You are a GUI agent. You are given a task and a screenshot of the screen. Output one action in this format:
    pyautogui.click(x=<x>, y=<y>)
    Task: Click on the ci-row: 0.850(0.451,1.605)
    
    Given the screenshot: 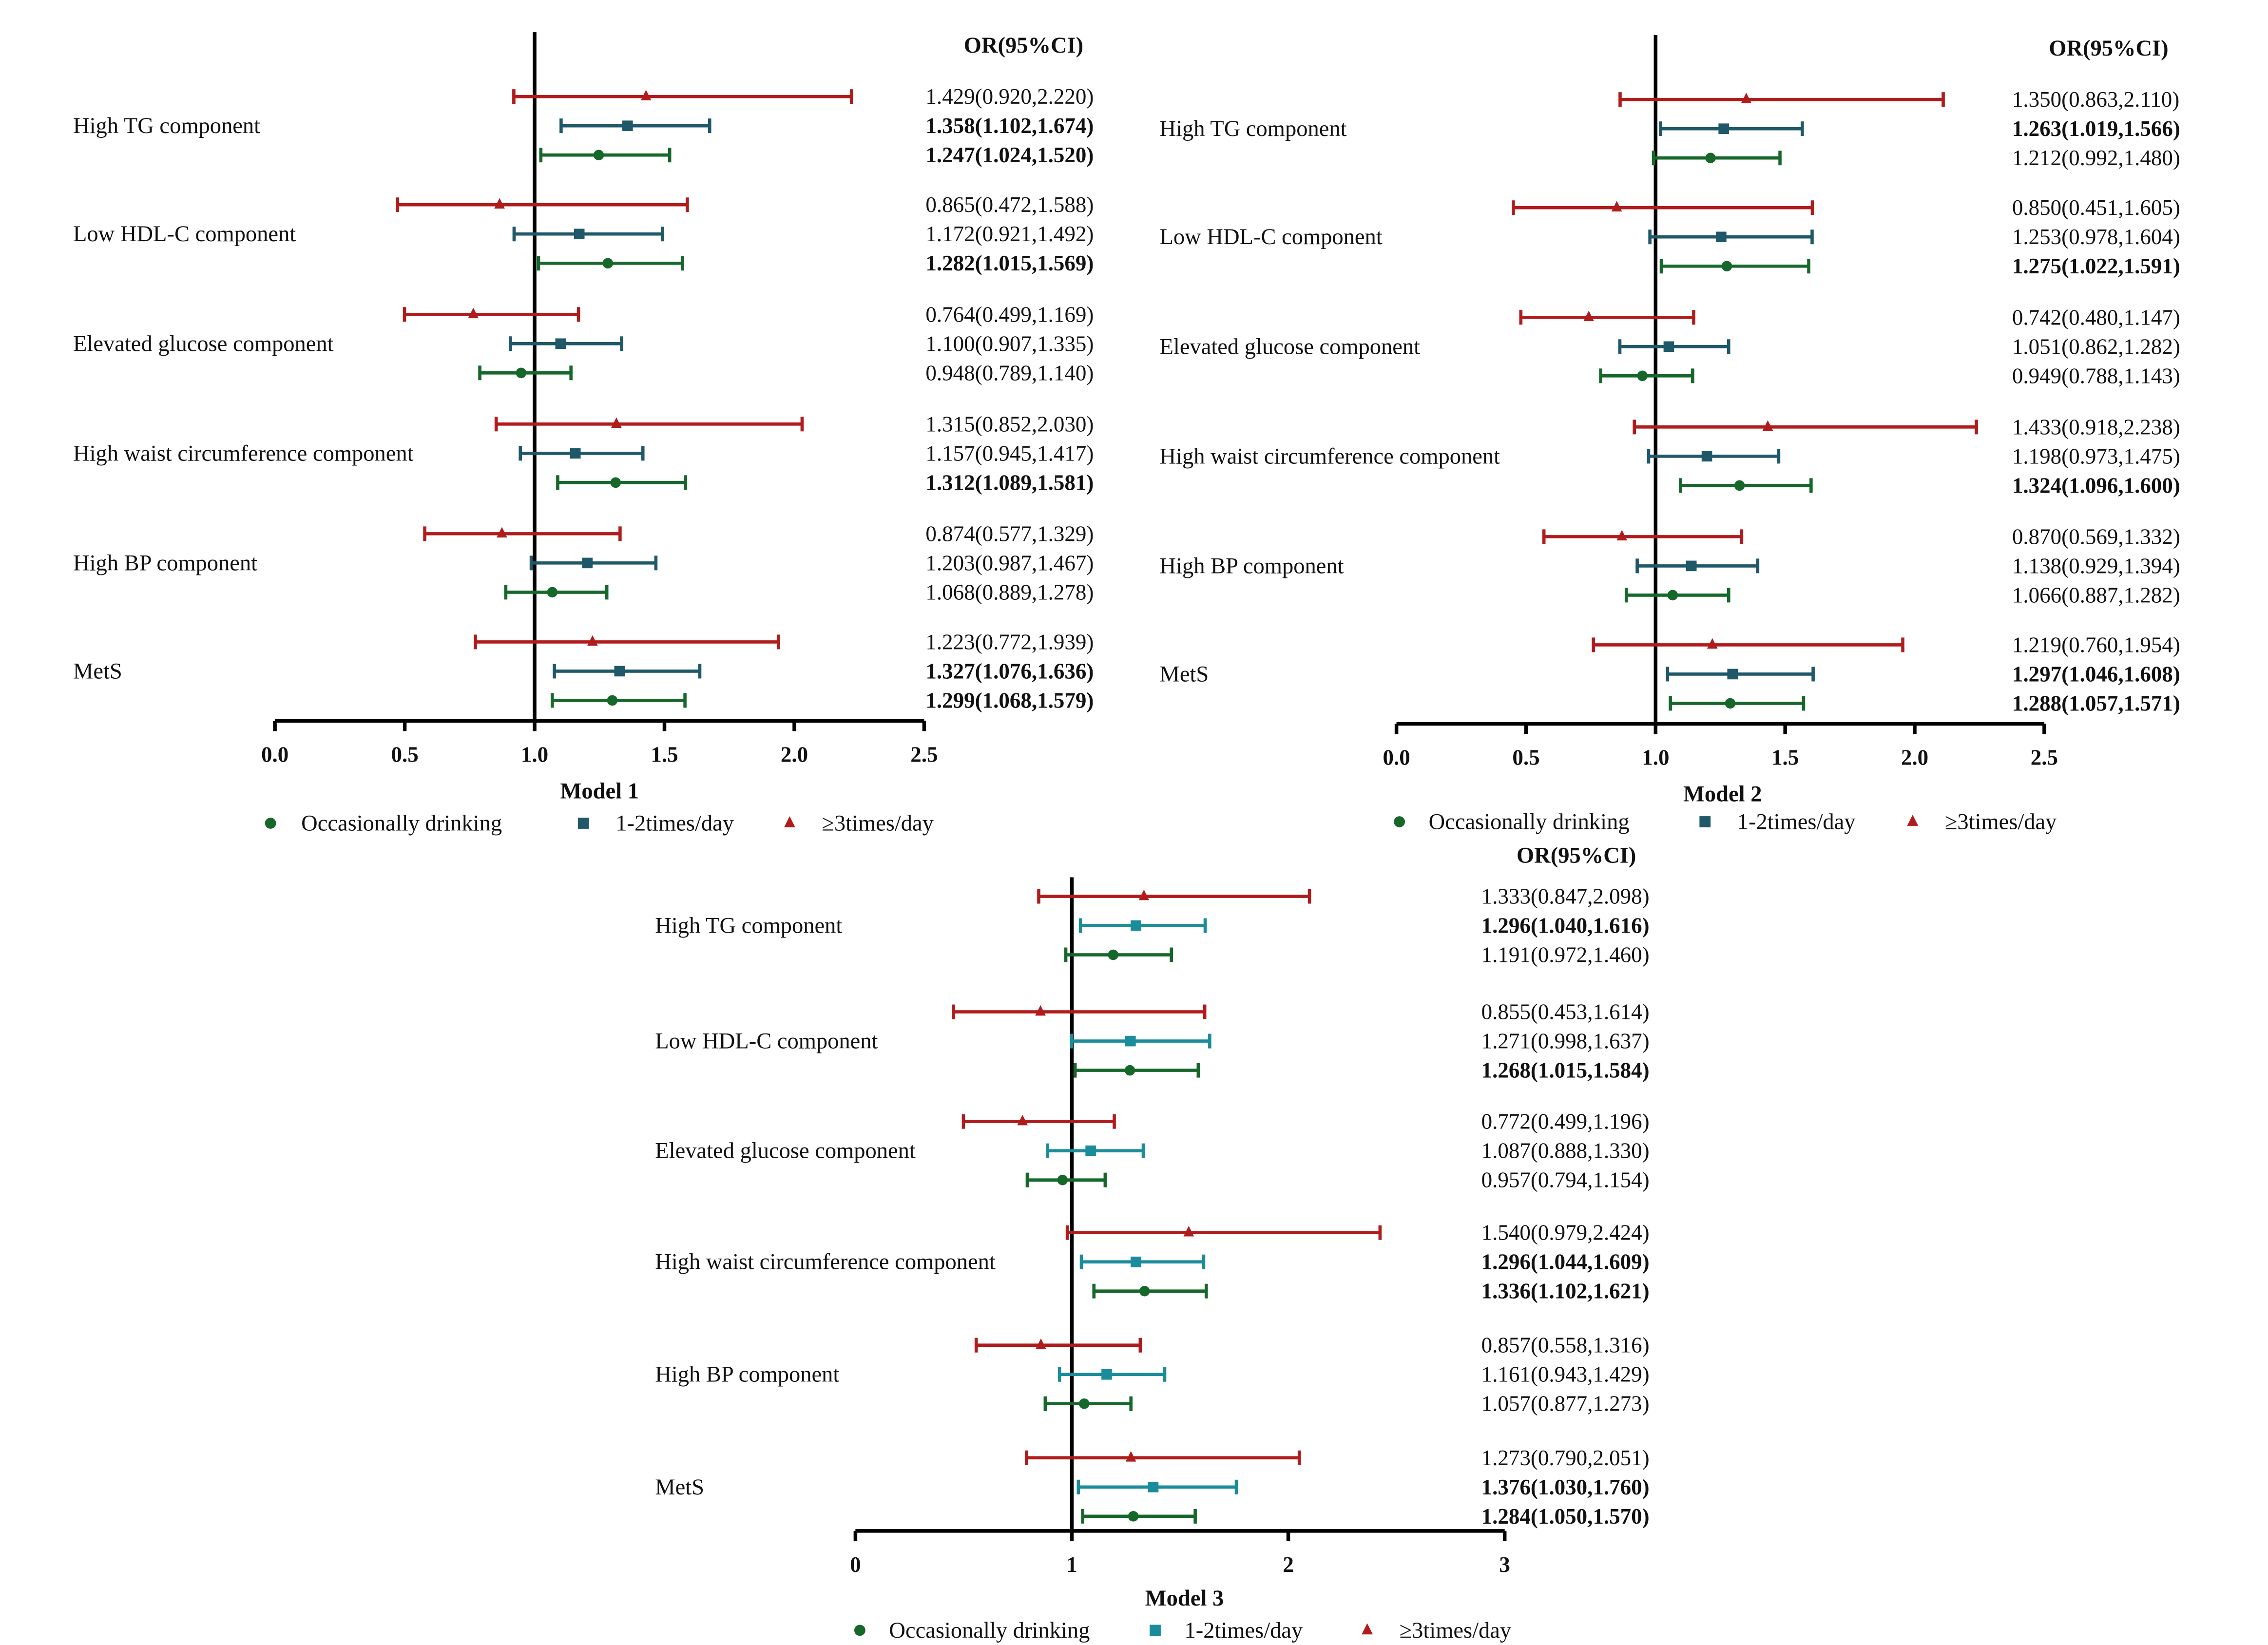 What is the action you would take?
    pyautogui.click(x=1846, y=208)
    